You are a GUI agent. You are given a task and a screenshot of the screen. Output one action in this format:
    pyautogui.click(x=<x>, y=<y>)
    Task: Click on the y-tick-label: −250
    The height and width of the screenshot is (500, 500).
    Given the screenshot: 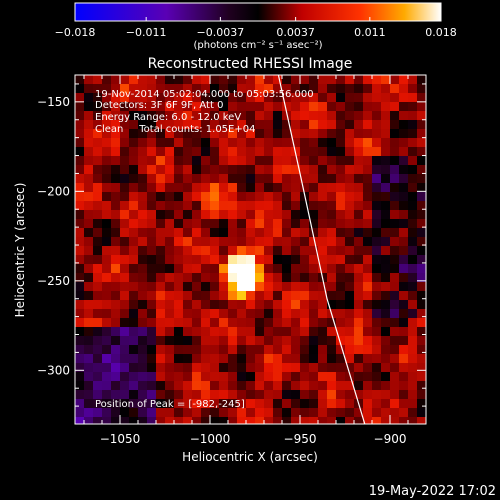 What is the action you would take?
    pyautogui.click(x=53, y=281)
    